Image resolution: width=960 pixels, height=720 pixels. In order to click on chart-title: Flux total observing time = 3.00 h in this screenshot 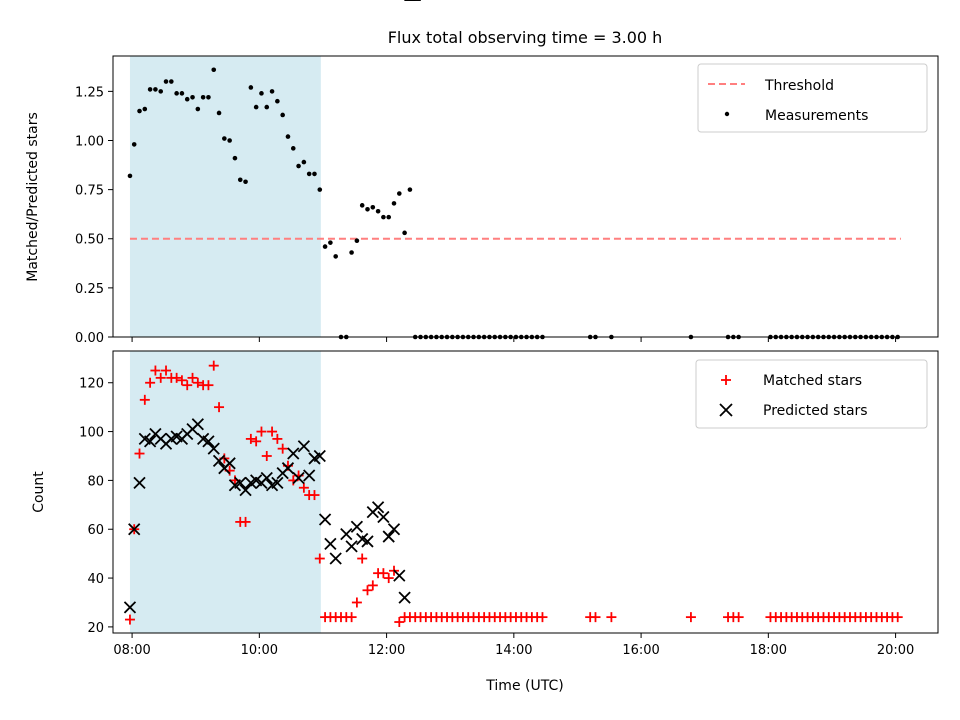, I will do `click(525, 37)`.